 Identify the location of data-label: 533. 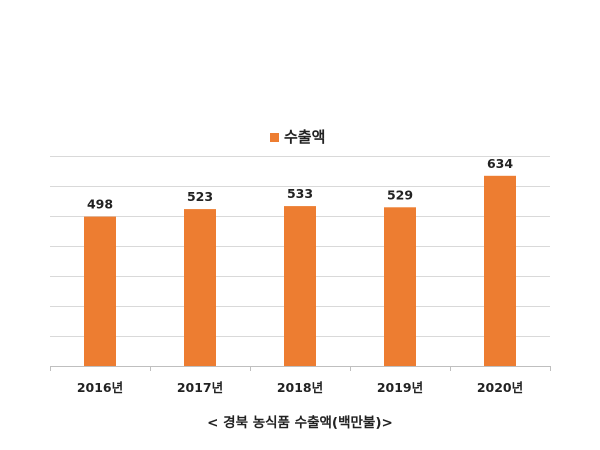
(300, 193).